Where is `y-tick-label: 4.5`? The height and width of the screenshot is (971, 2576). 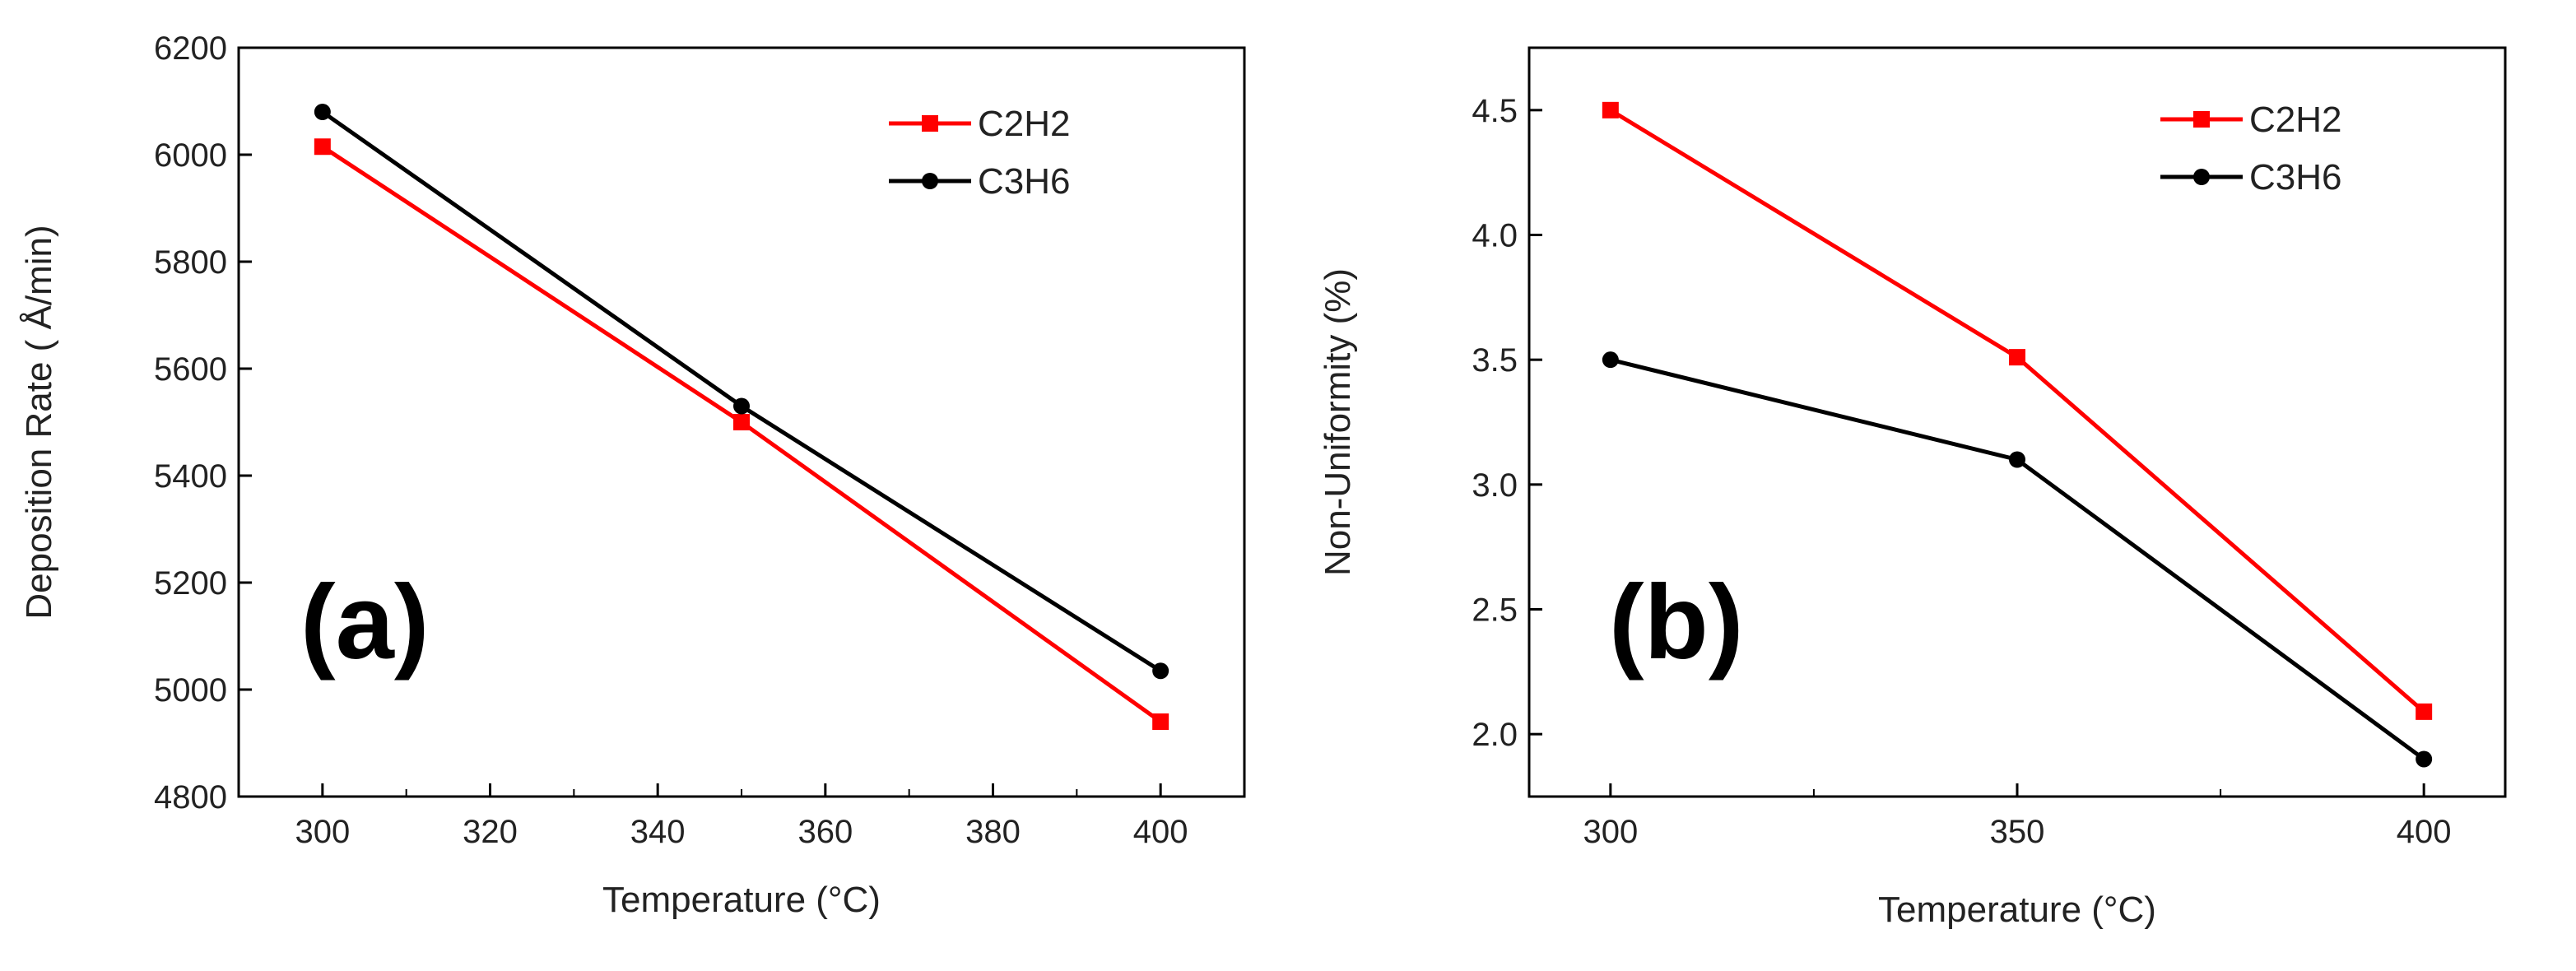 y-tick-label: 4.5 is located at coordinates (1495, 111).